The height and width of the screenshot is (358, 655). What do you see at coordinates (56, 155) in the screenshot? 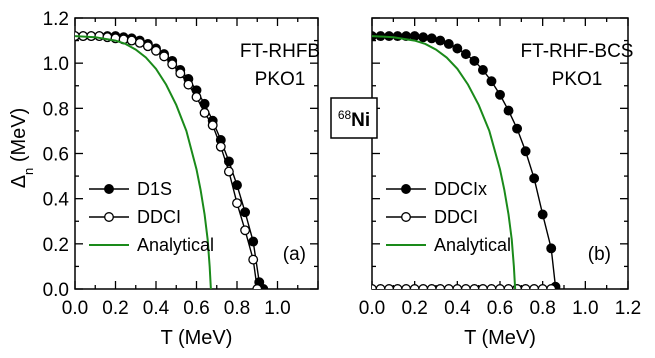
I see `y-tick-label-a: 0.6` at bounding box center [56, 155].